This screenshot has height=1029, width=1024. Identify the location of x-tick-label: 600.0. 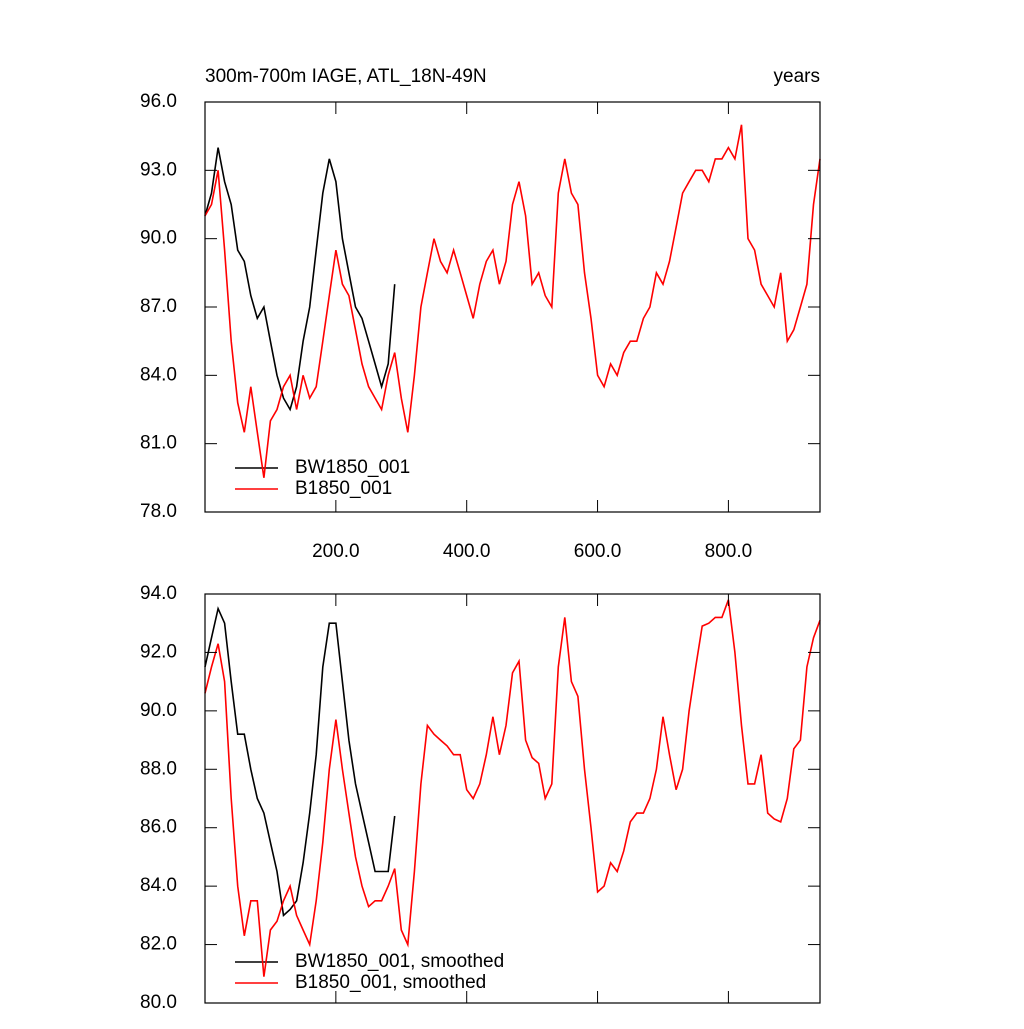
(598, 551).